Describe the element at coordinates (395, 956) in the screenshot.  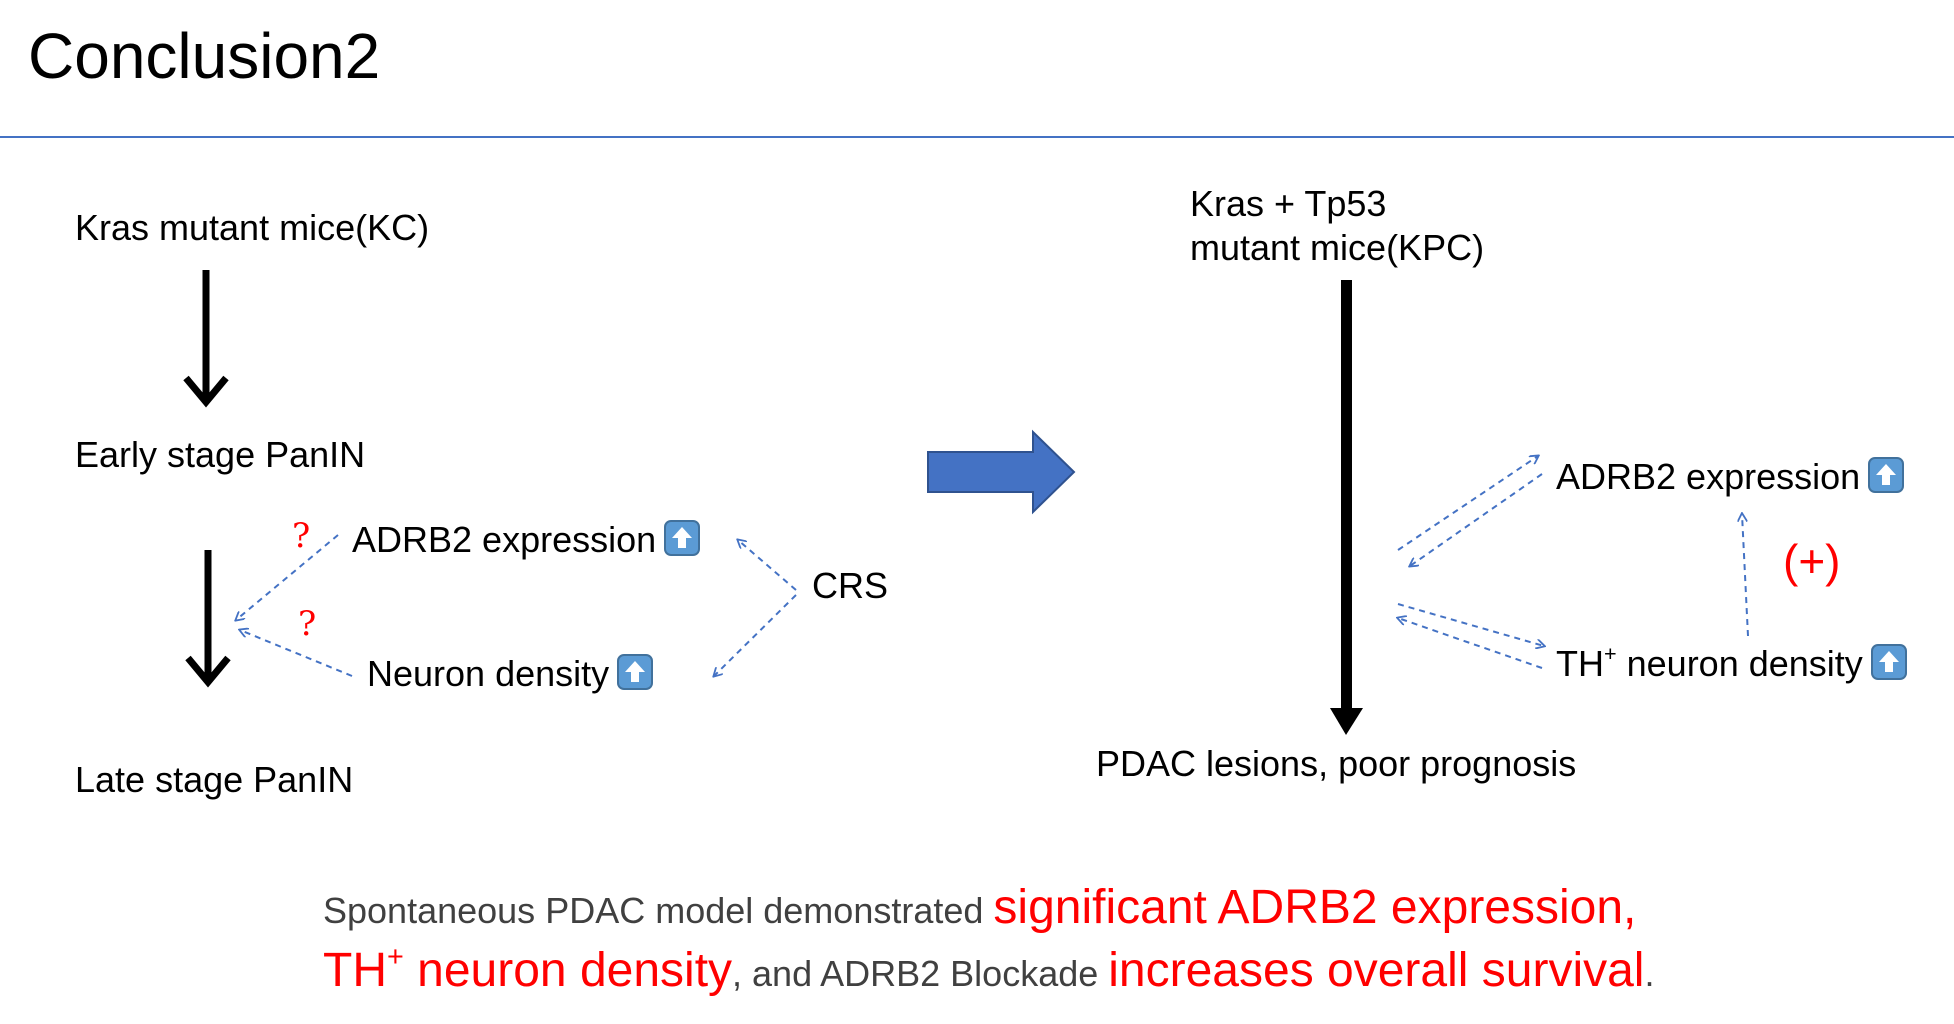
I see `summary-th-superscript: +` at that location.